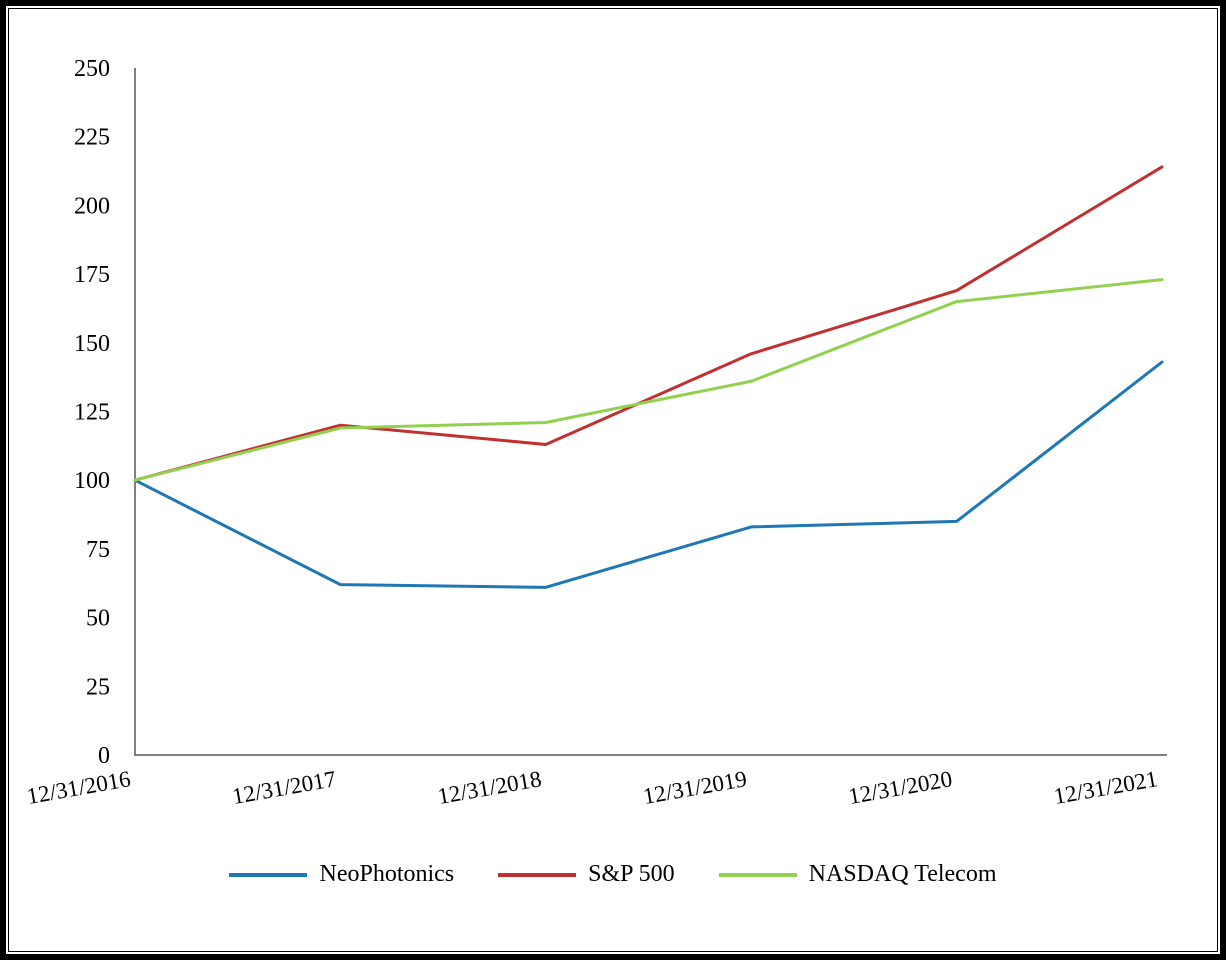 This screenshot has height=960, width=1226. What do you see at coordinates (98, 619) in the screenshot?
I see `svg-text: 50` at bounding box center [98, 619].